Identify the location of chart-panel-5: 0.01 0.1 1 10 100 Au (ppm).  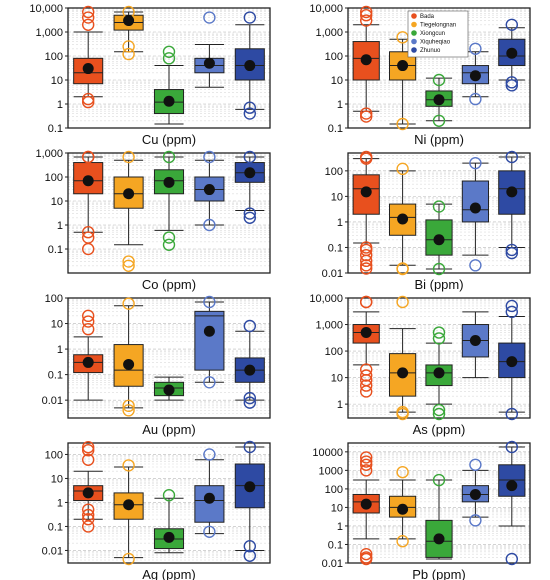
(156, 365).